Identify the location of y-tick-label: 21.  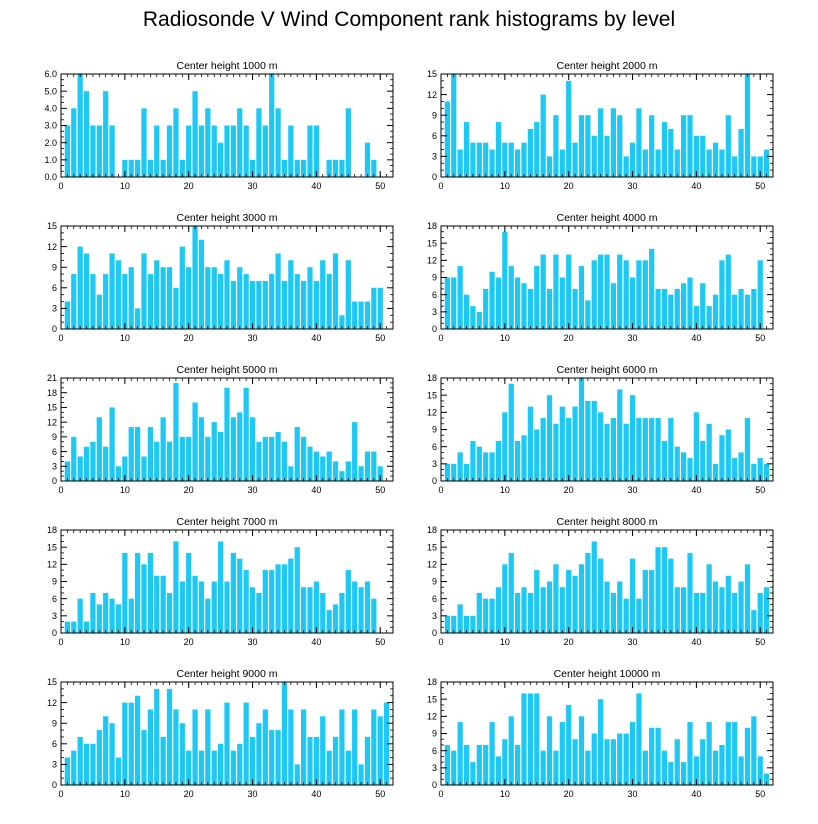
(52, 378).